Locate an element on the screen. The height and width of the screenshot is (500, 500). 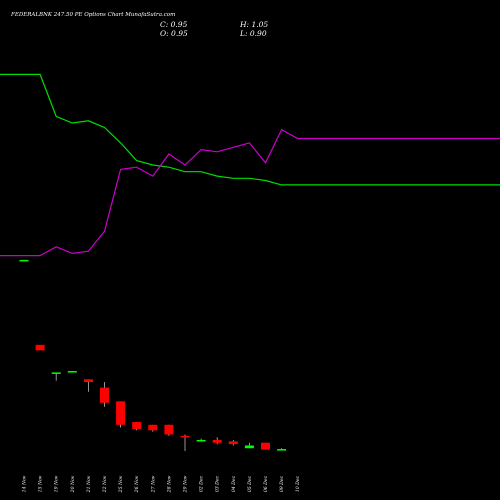
x-tick-label: 26 Nov is located at coordinates (137, 484).